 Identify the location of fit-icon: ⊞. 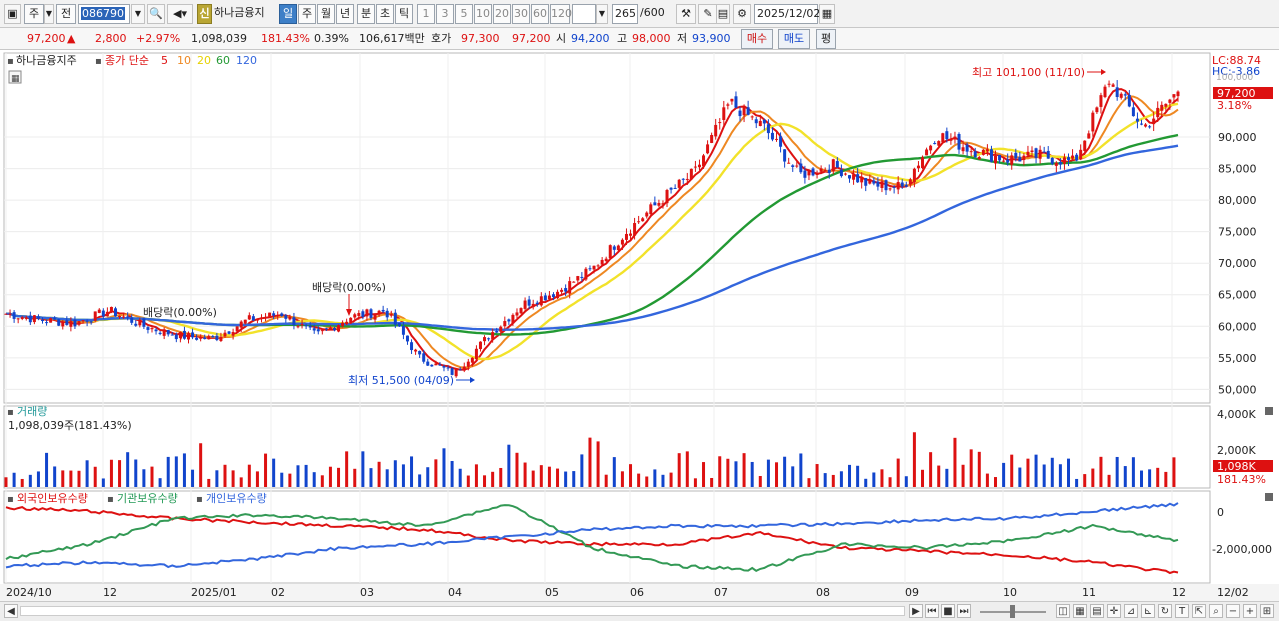
(1267, 611).